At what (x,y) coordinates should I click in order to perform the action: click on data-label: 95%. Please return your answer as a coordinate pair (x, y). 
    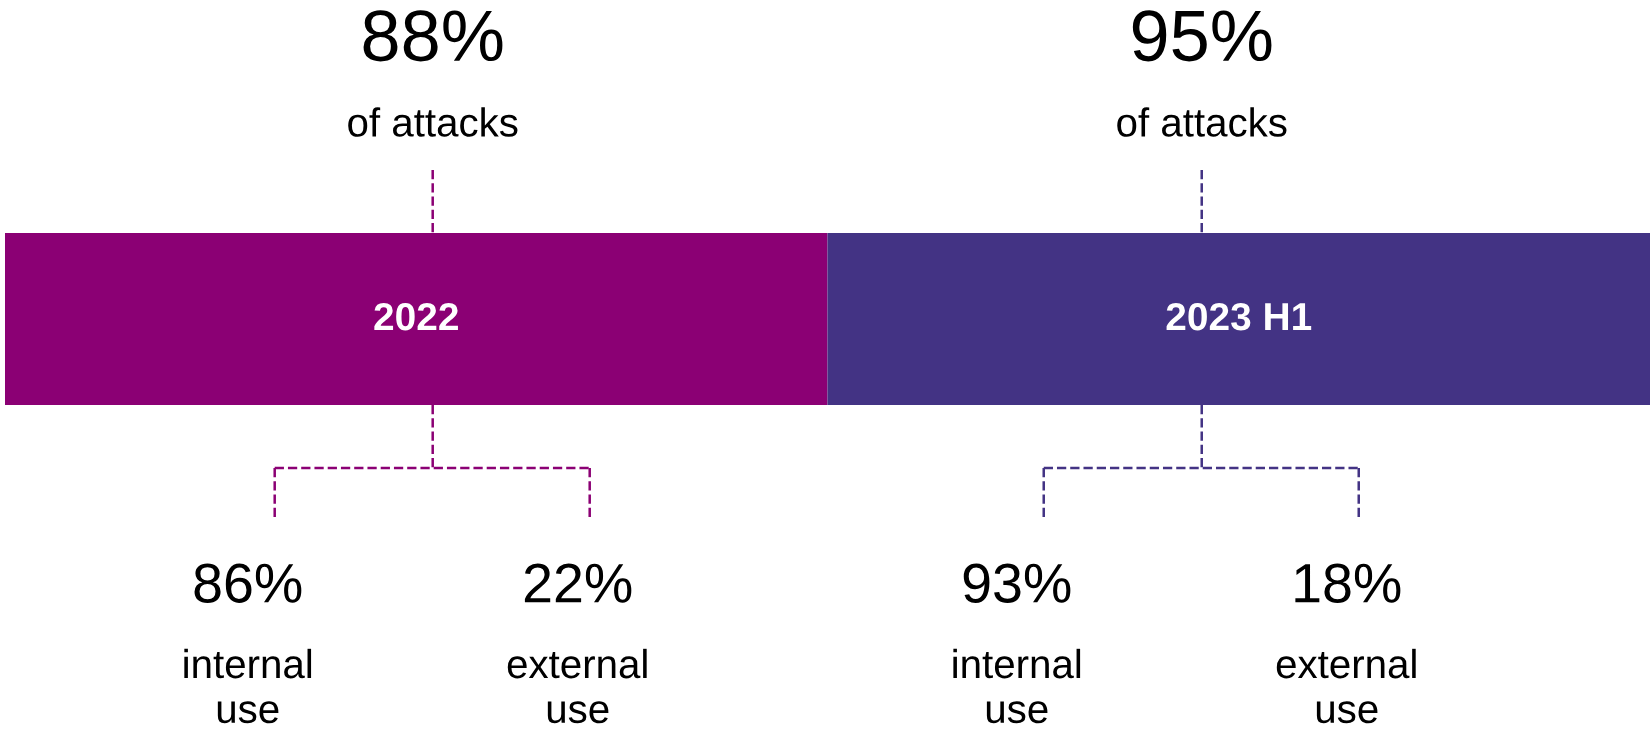
    Looking at the image, I should click on (1202, 36).